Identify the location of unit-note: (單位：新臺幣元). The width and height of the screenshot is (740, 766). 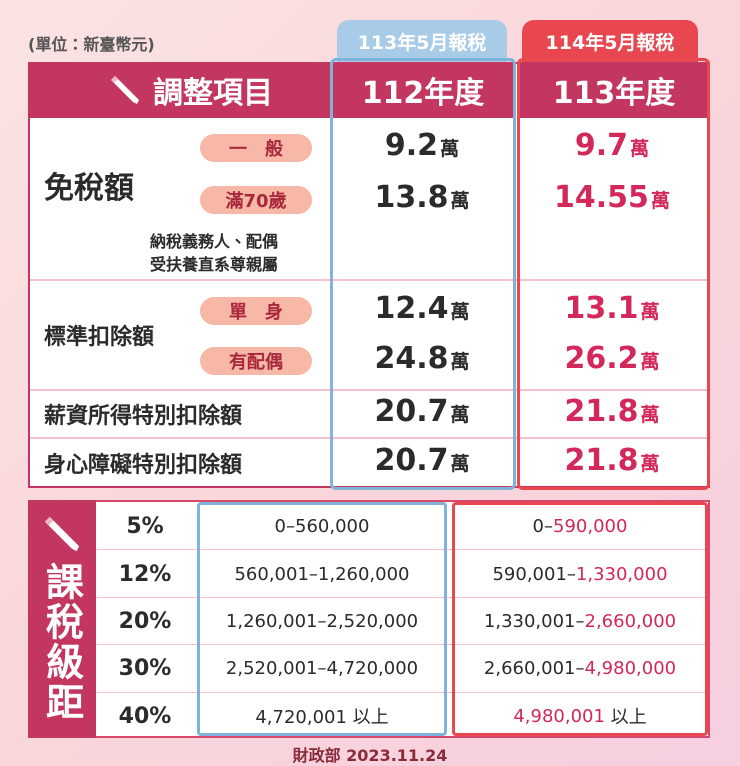
(91, 44).